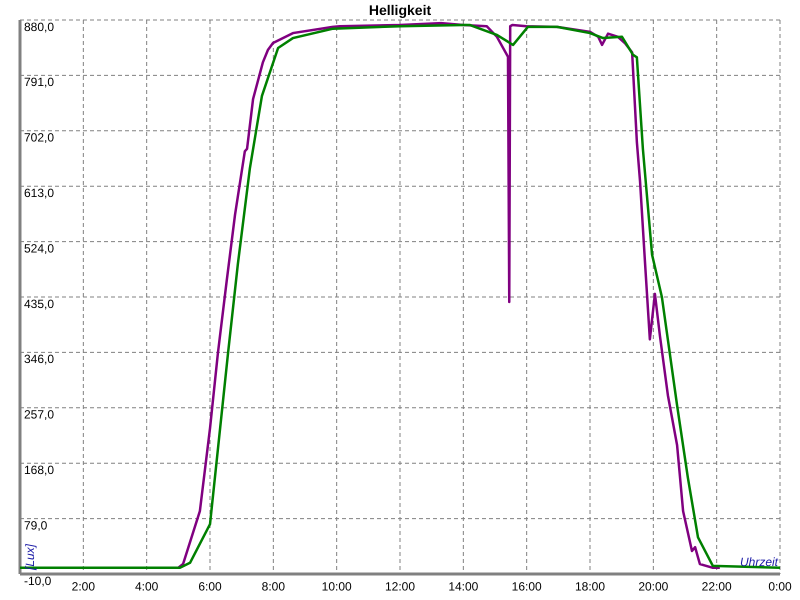 This screenshot has height=600, width=800. I want to click on y-tick-label: 880,0, so click(39, 27).